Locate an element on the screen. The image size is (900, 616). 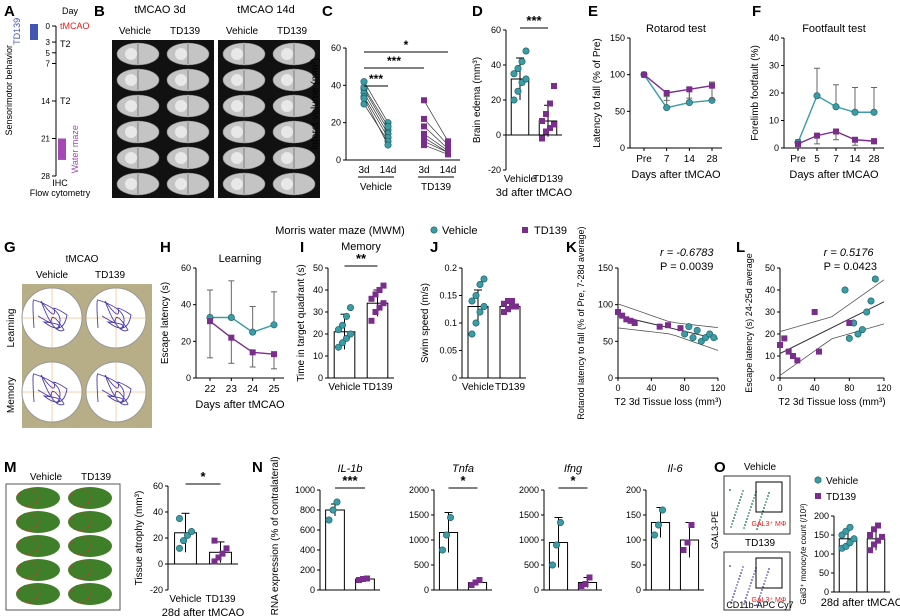
panel-letter: G is located at coordinates (10, 247).